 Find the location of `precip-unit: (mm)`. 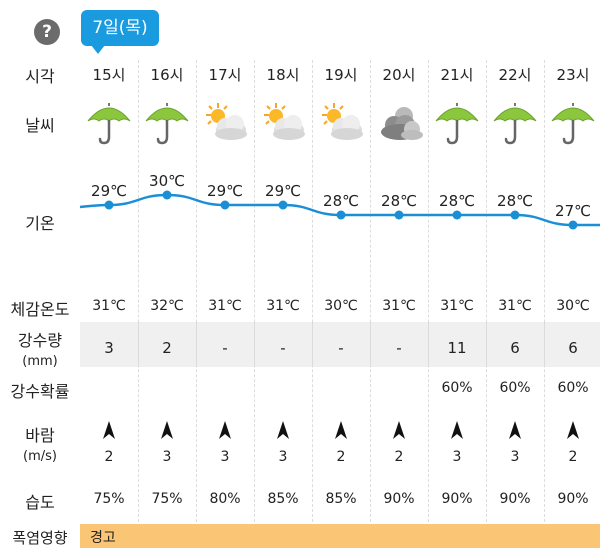

precip-unit: (mm) is located at coordinates (40, 361).